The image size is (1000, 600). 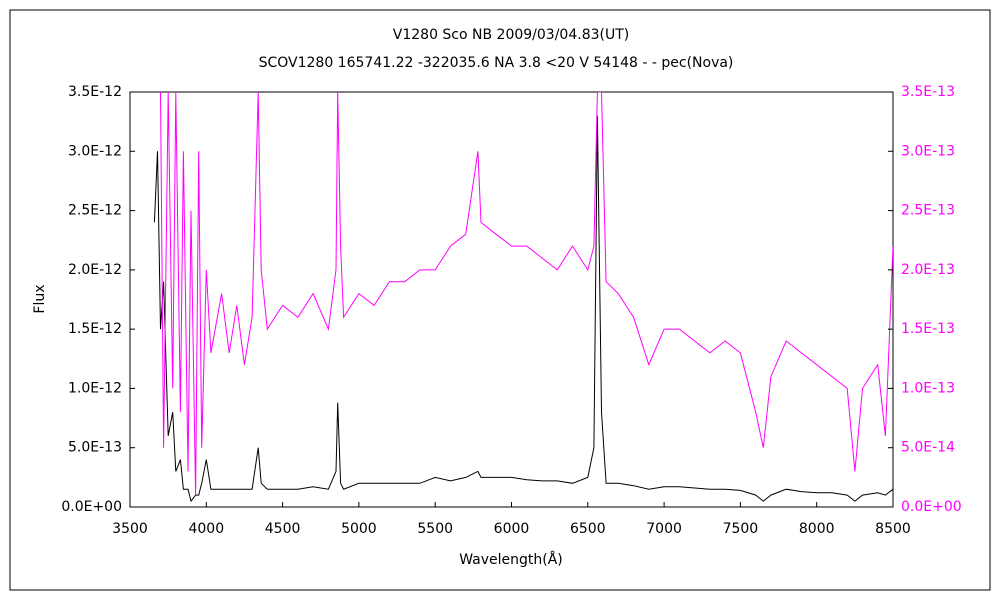 What do you see at coordinates (928, 211) in the screenshot?
I see `y2-tick-label: 2.5E-13` at bounding box center [928, 211].